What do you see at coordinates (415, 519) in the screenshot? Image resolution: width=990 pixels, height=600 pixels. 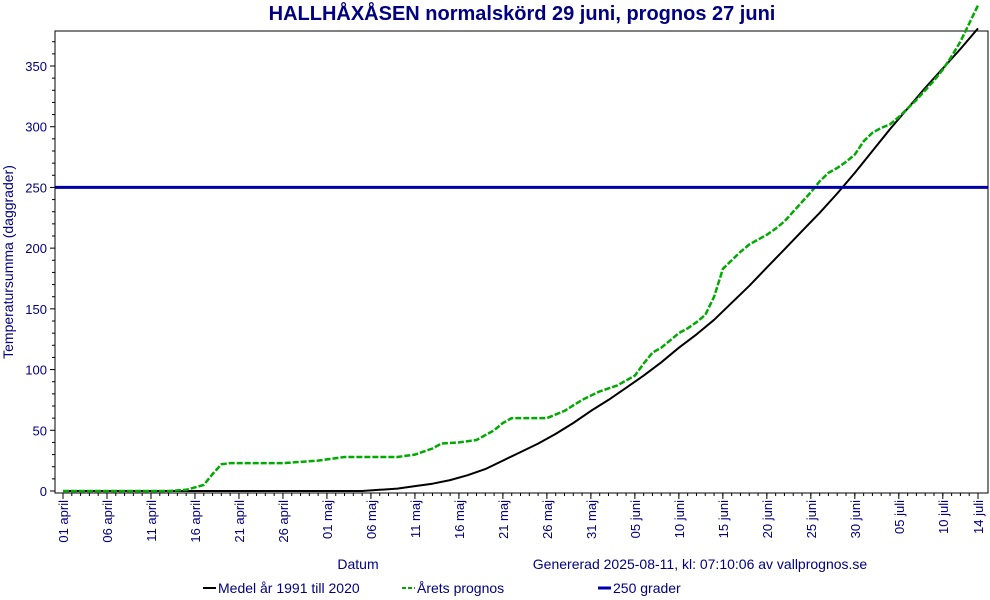 I see `x-tick-label: 11 maj` at bounding box center [415, 519].